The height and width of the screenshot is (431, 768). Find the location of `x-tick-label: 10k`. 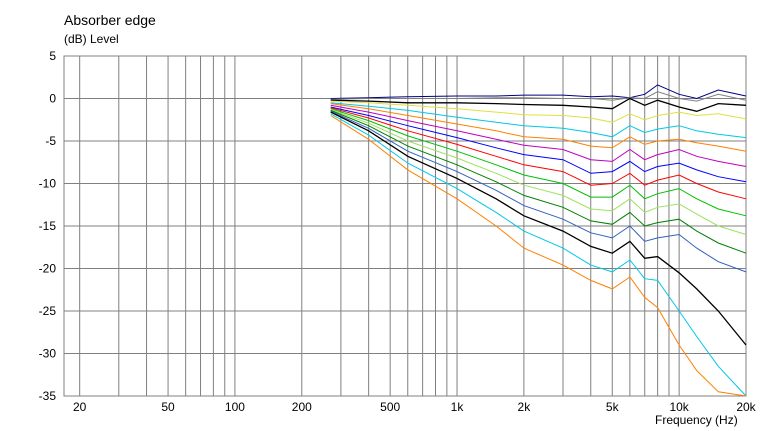

x-tick-label: 10k is located at coordinates (679, 407).